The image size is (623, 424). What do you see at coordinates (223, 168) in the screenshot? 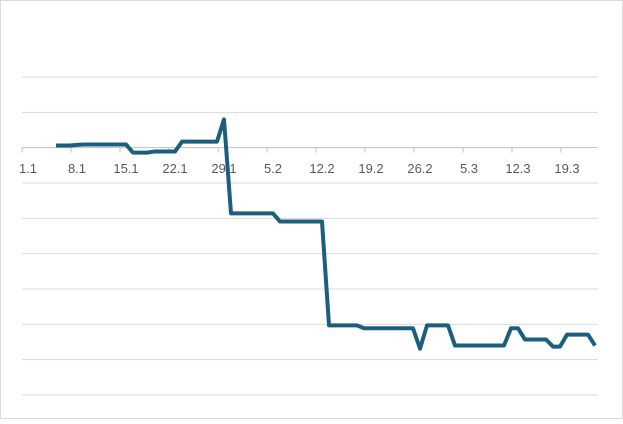
I see `x-tick-label: 29.1` at bounding box center [223, 168].